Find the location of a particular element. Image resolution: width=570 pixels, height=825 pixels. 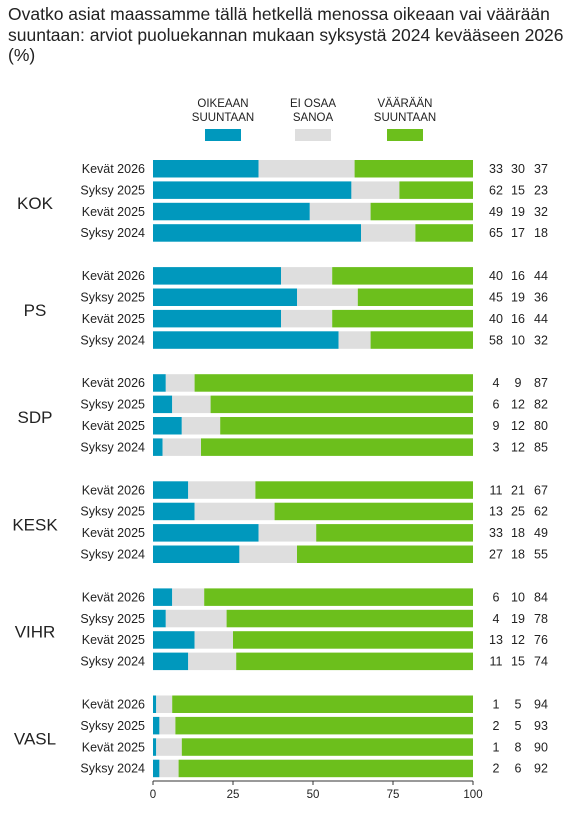

value-label: 33 is located at coordinates (496, 169).